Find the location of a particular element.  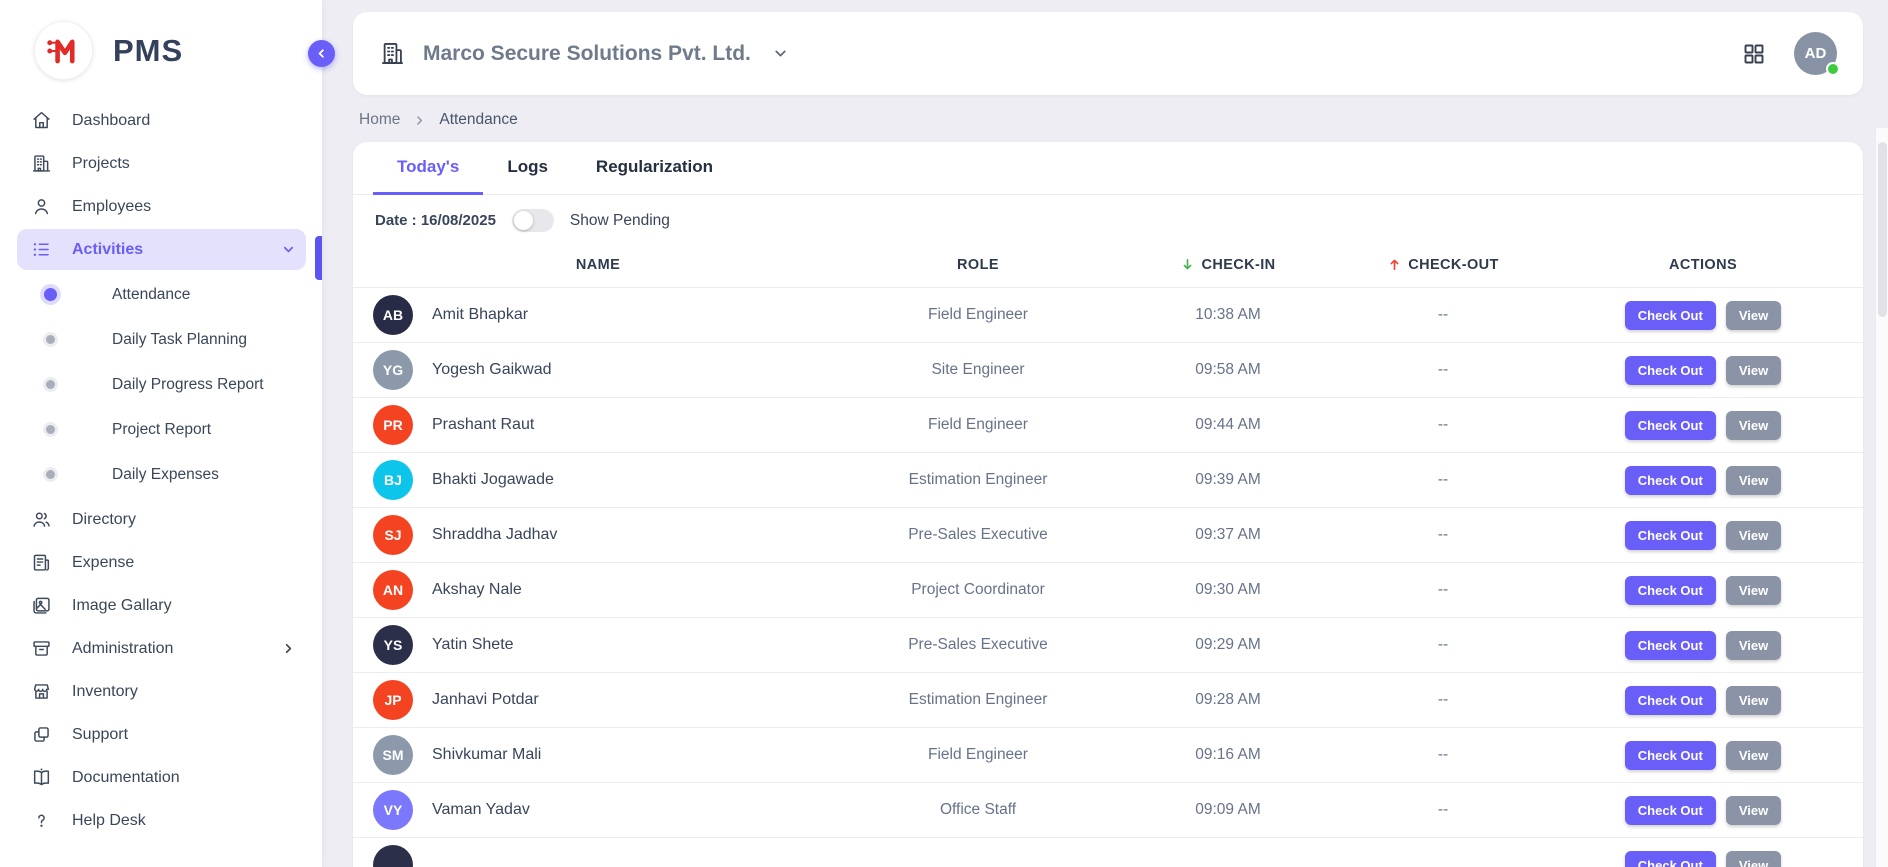

sidebar-subitem-attendance: Attendance is located at coordinates (161, 294).